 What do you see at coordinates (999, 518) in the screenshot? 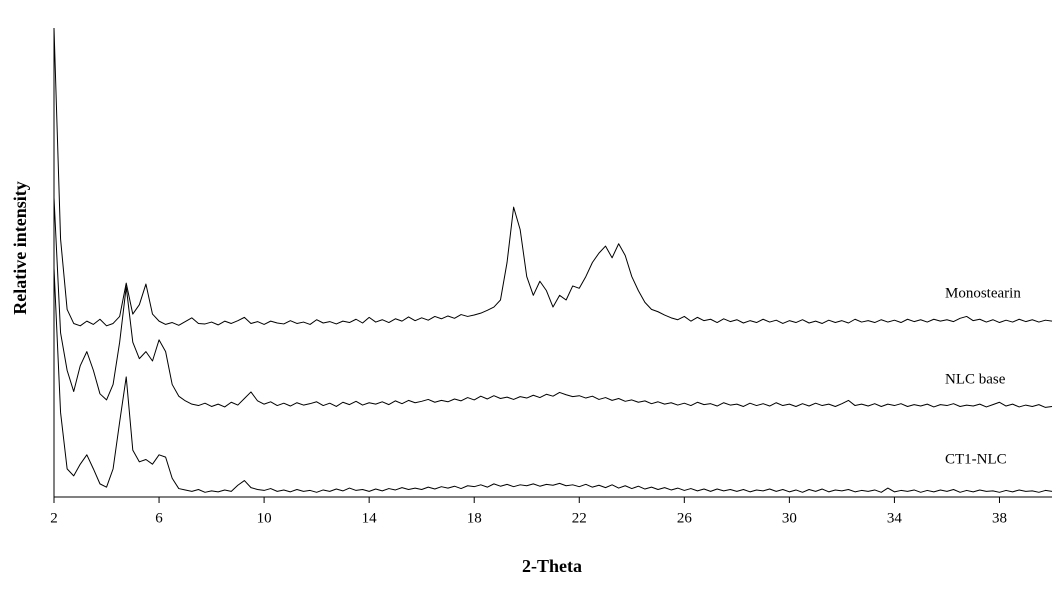
I see `x-tick-label: 38` at bounding box center [999, 518].